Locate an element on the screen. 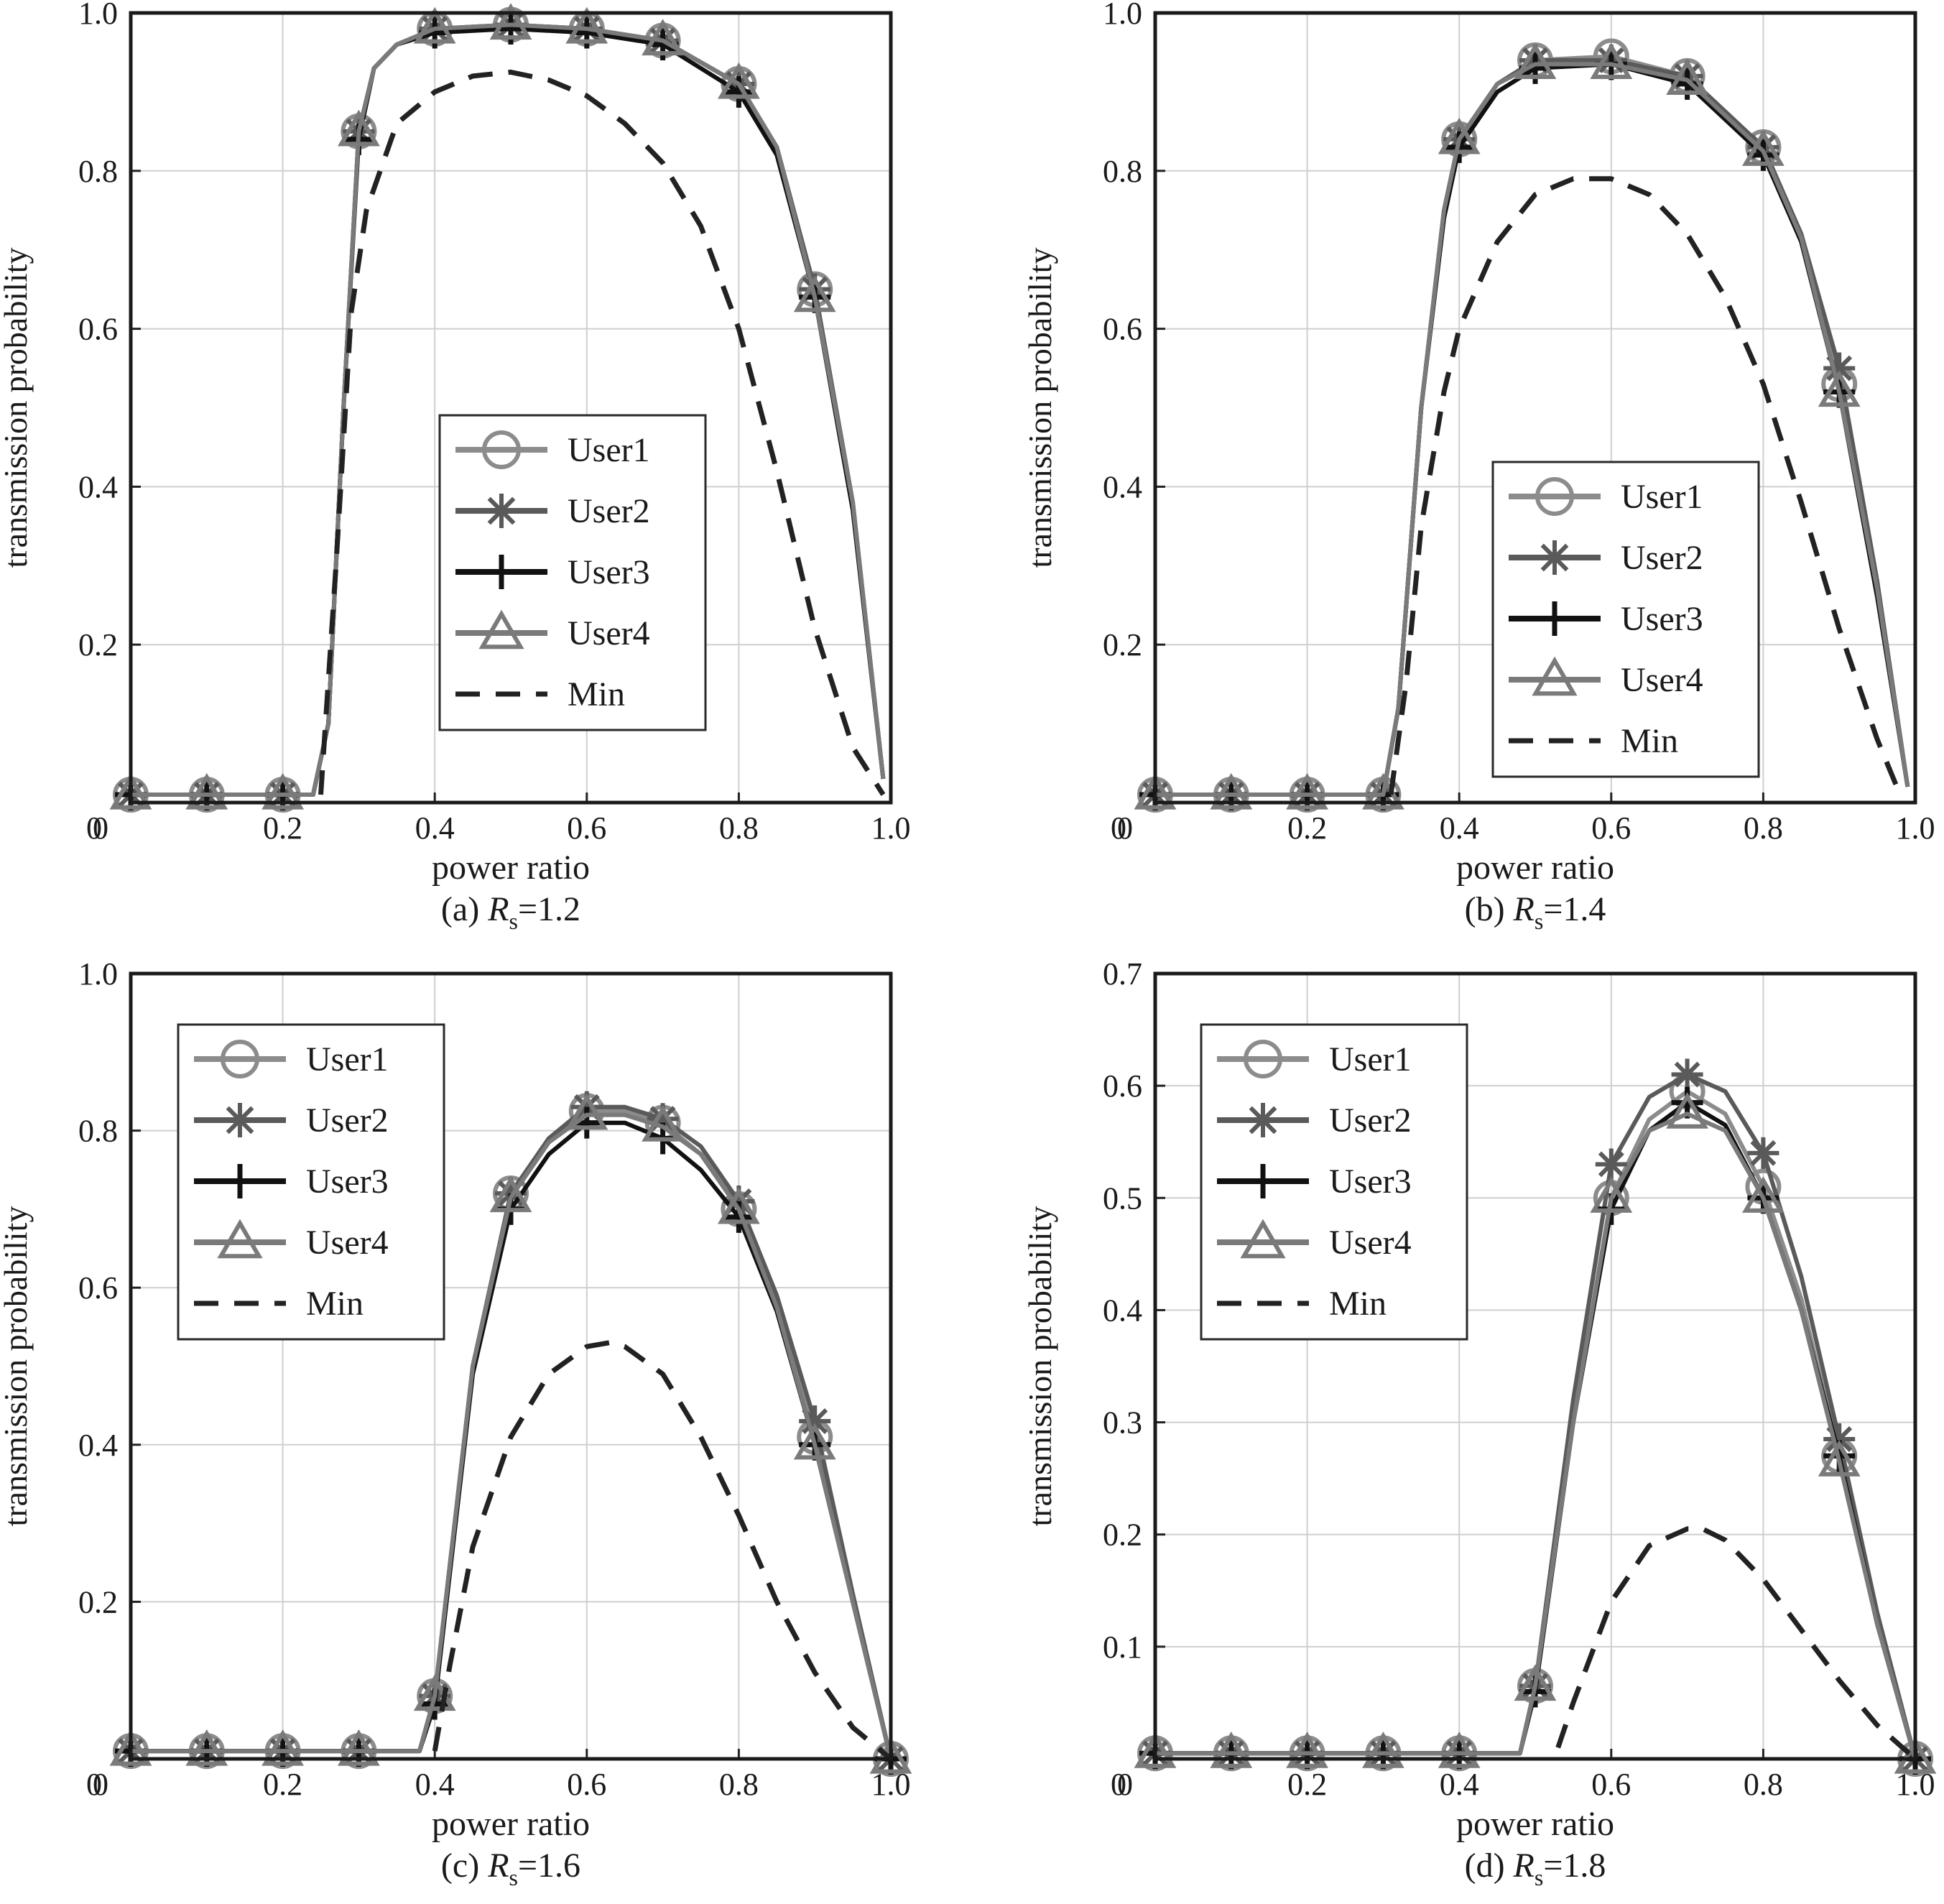  marker-user3 is located at coordinates (739, 91).